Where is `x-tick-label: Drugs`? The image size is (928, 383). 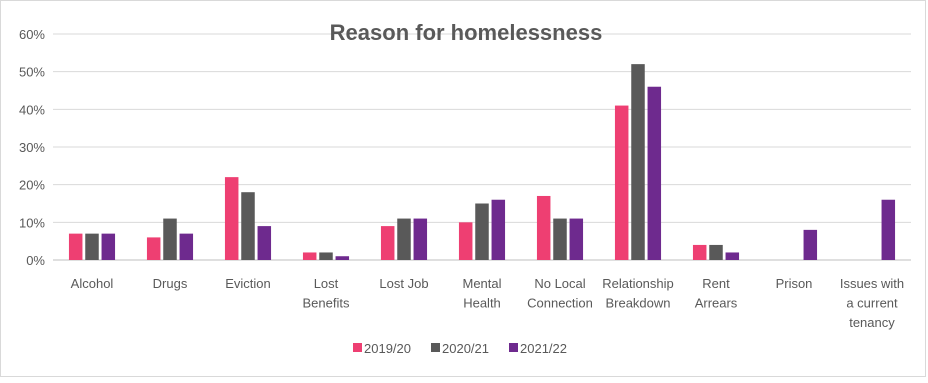 x-tick-label: Drugs is located at coordinates (170, 283).